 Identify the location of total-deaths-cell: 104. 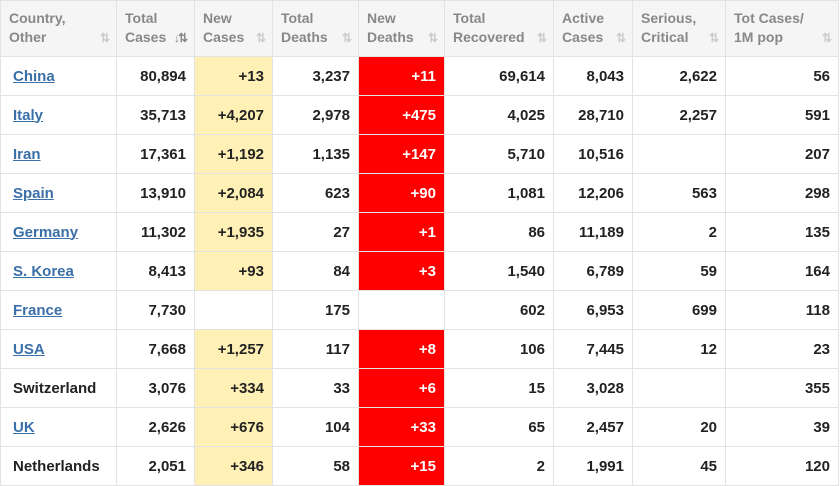
(315, 427).